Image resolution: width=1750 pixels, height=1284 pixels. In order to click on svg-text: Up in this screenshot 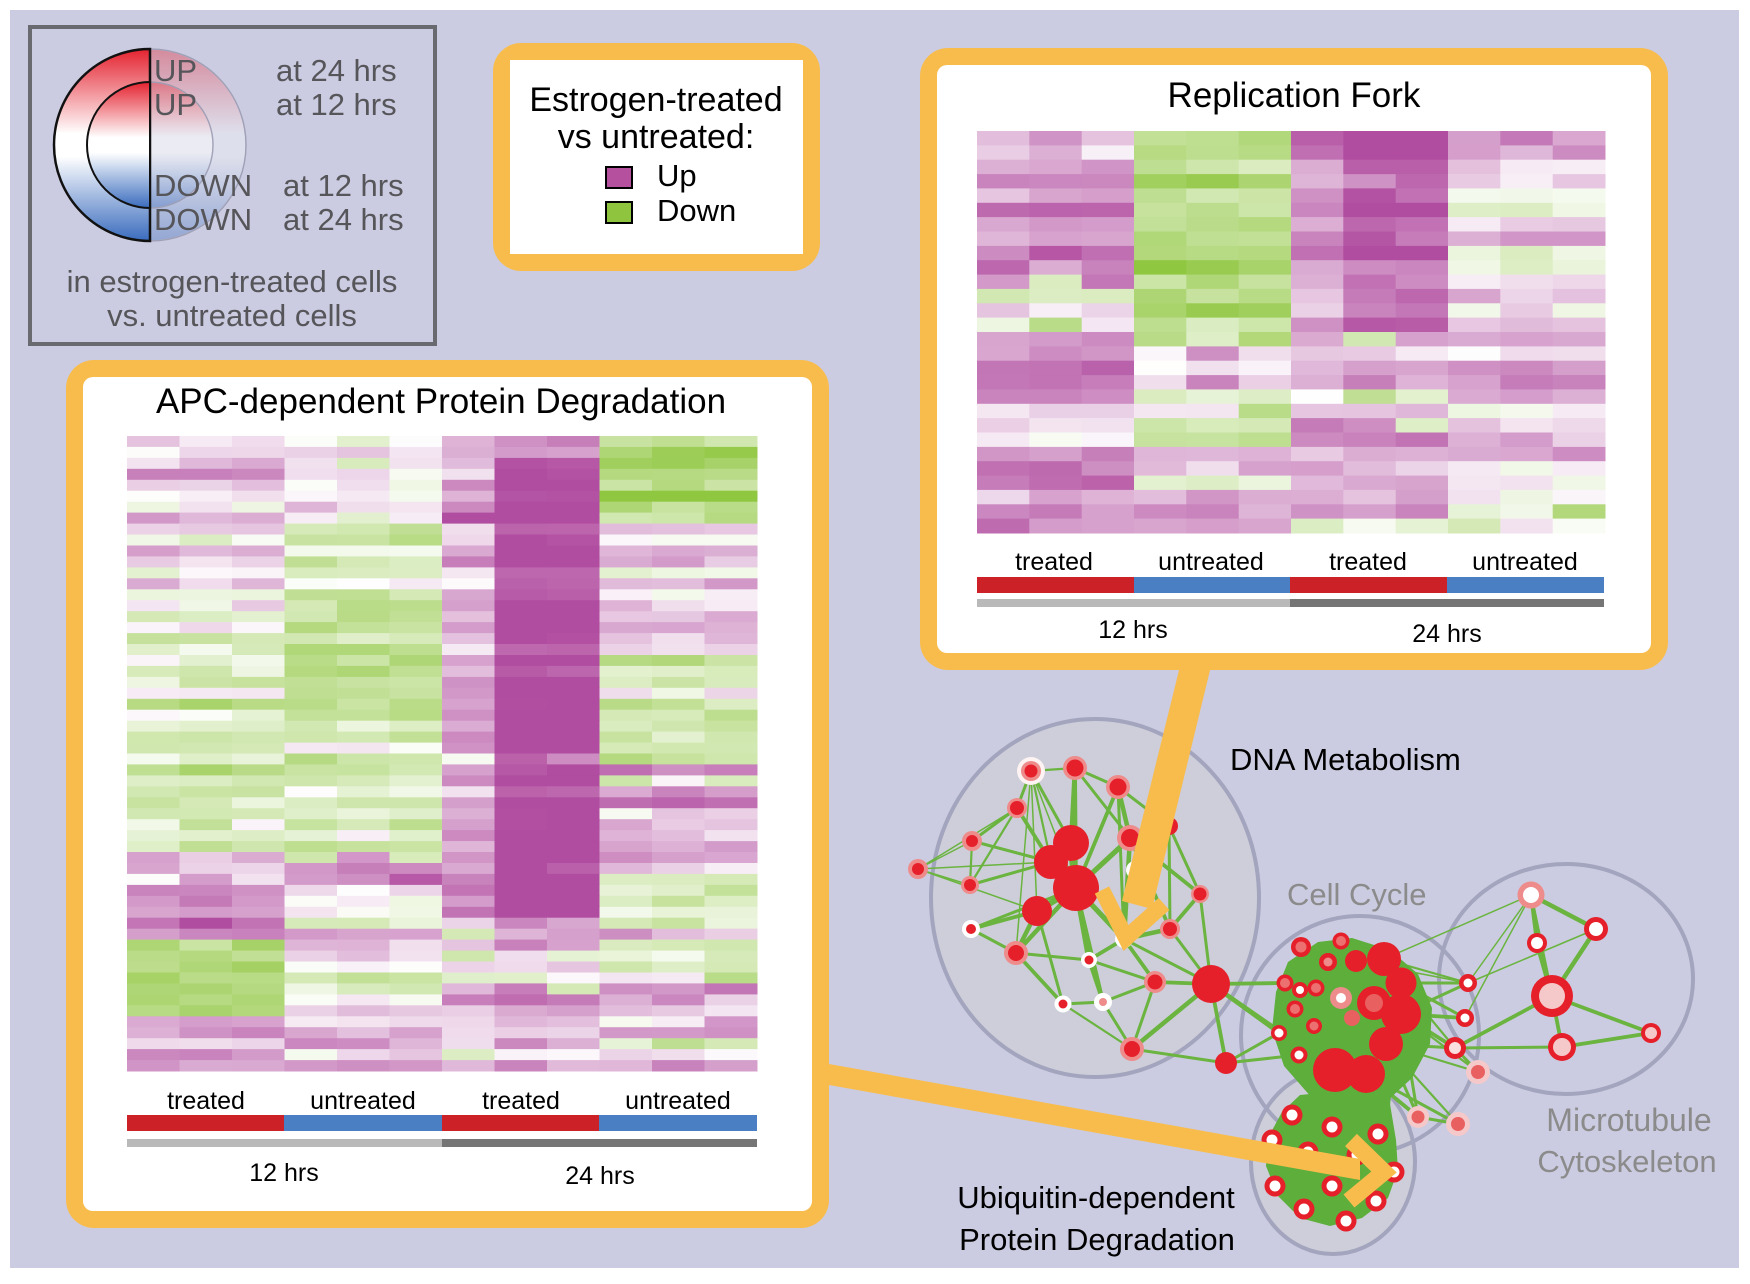, I will do `click(677, 175)`.